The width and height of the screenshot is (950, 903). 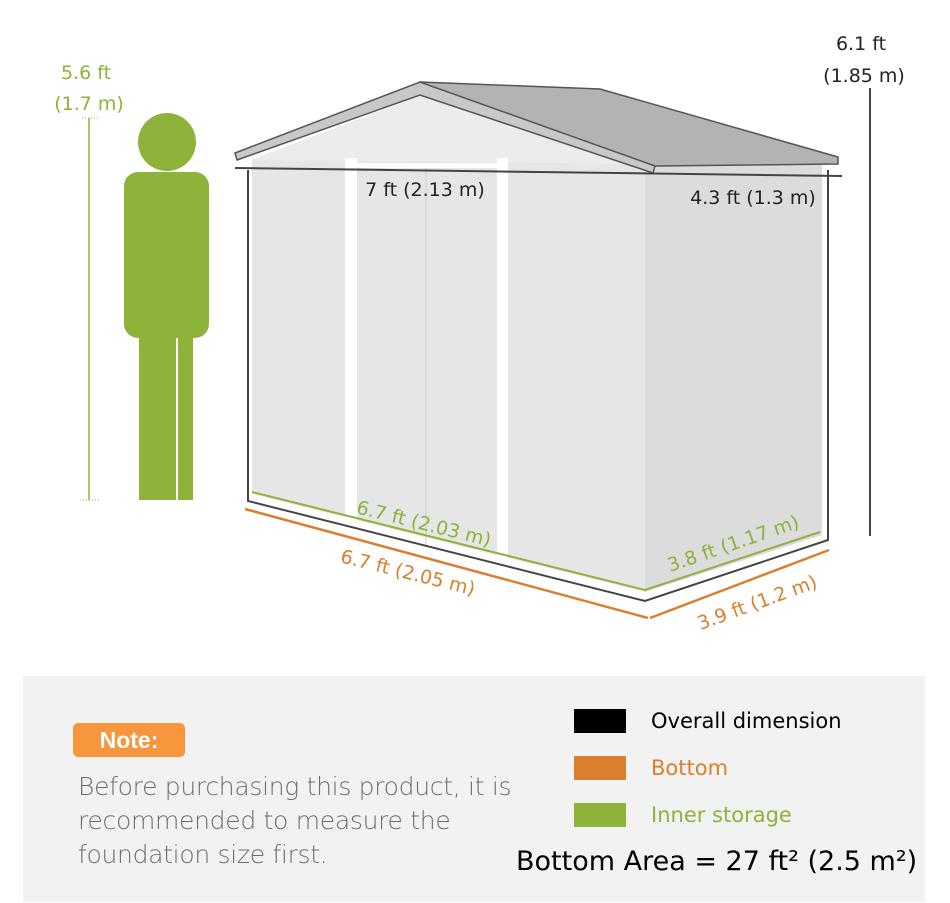 I want to click on legend-item-overall: Overall dimension, so click(x=708, y=721).